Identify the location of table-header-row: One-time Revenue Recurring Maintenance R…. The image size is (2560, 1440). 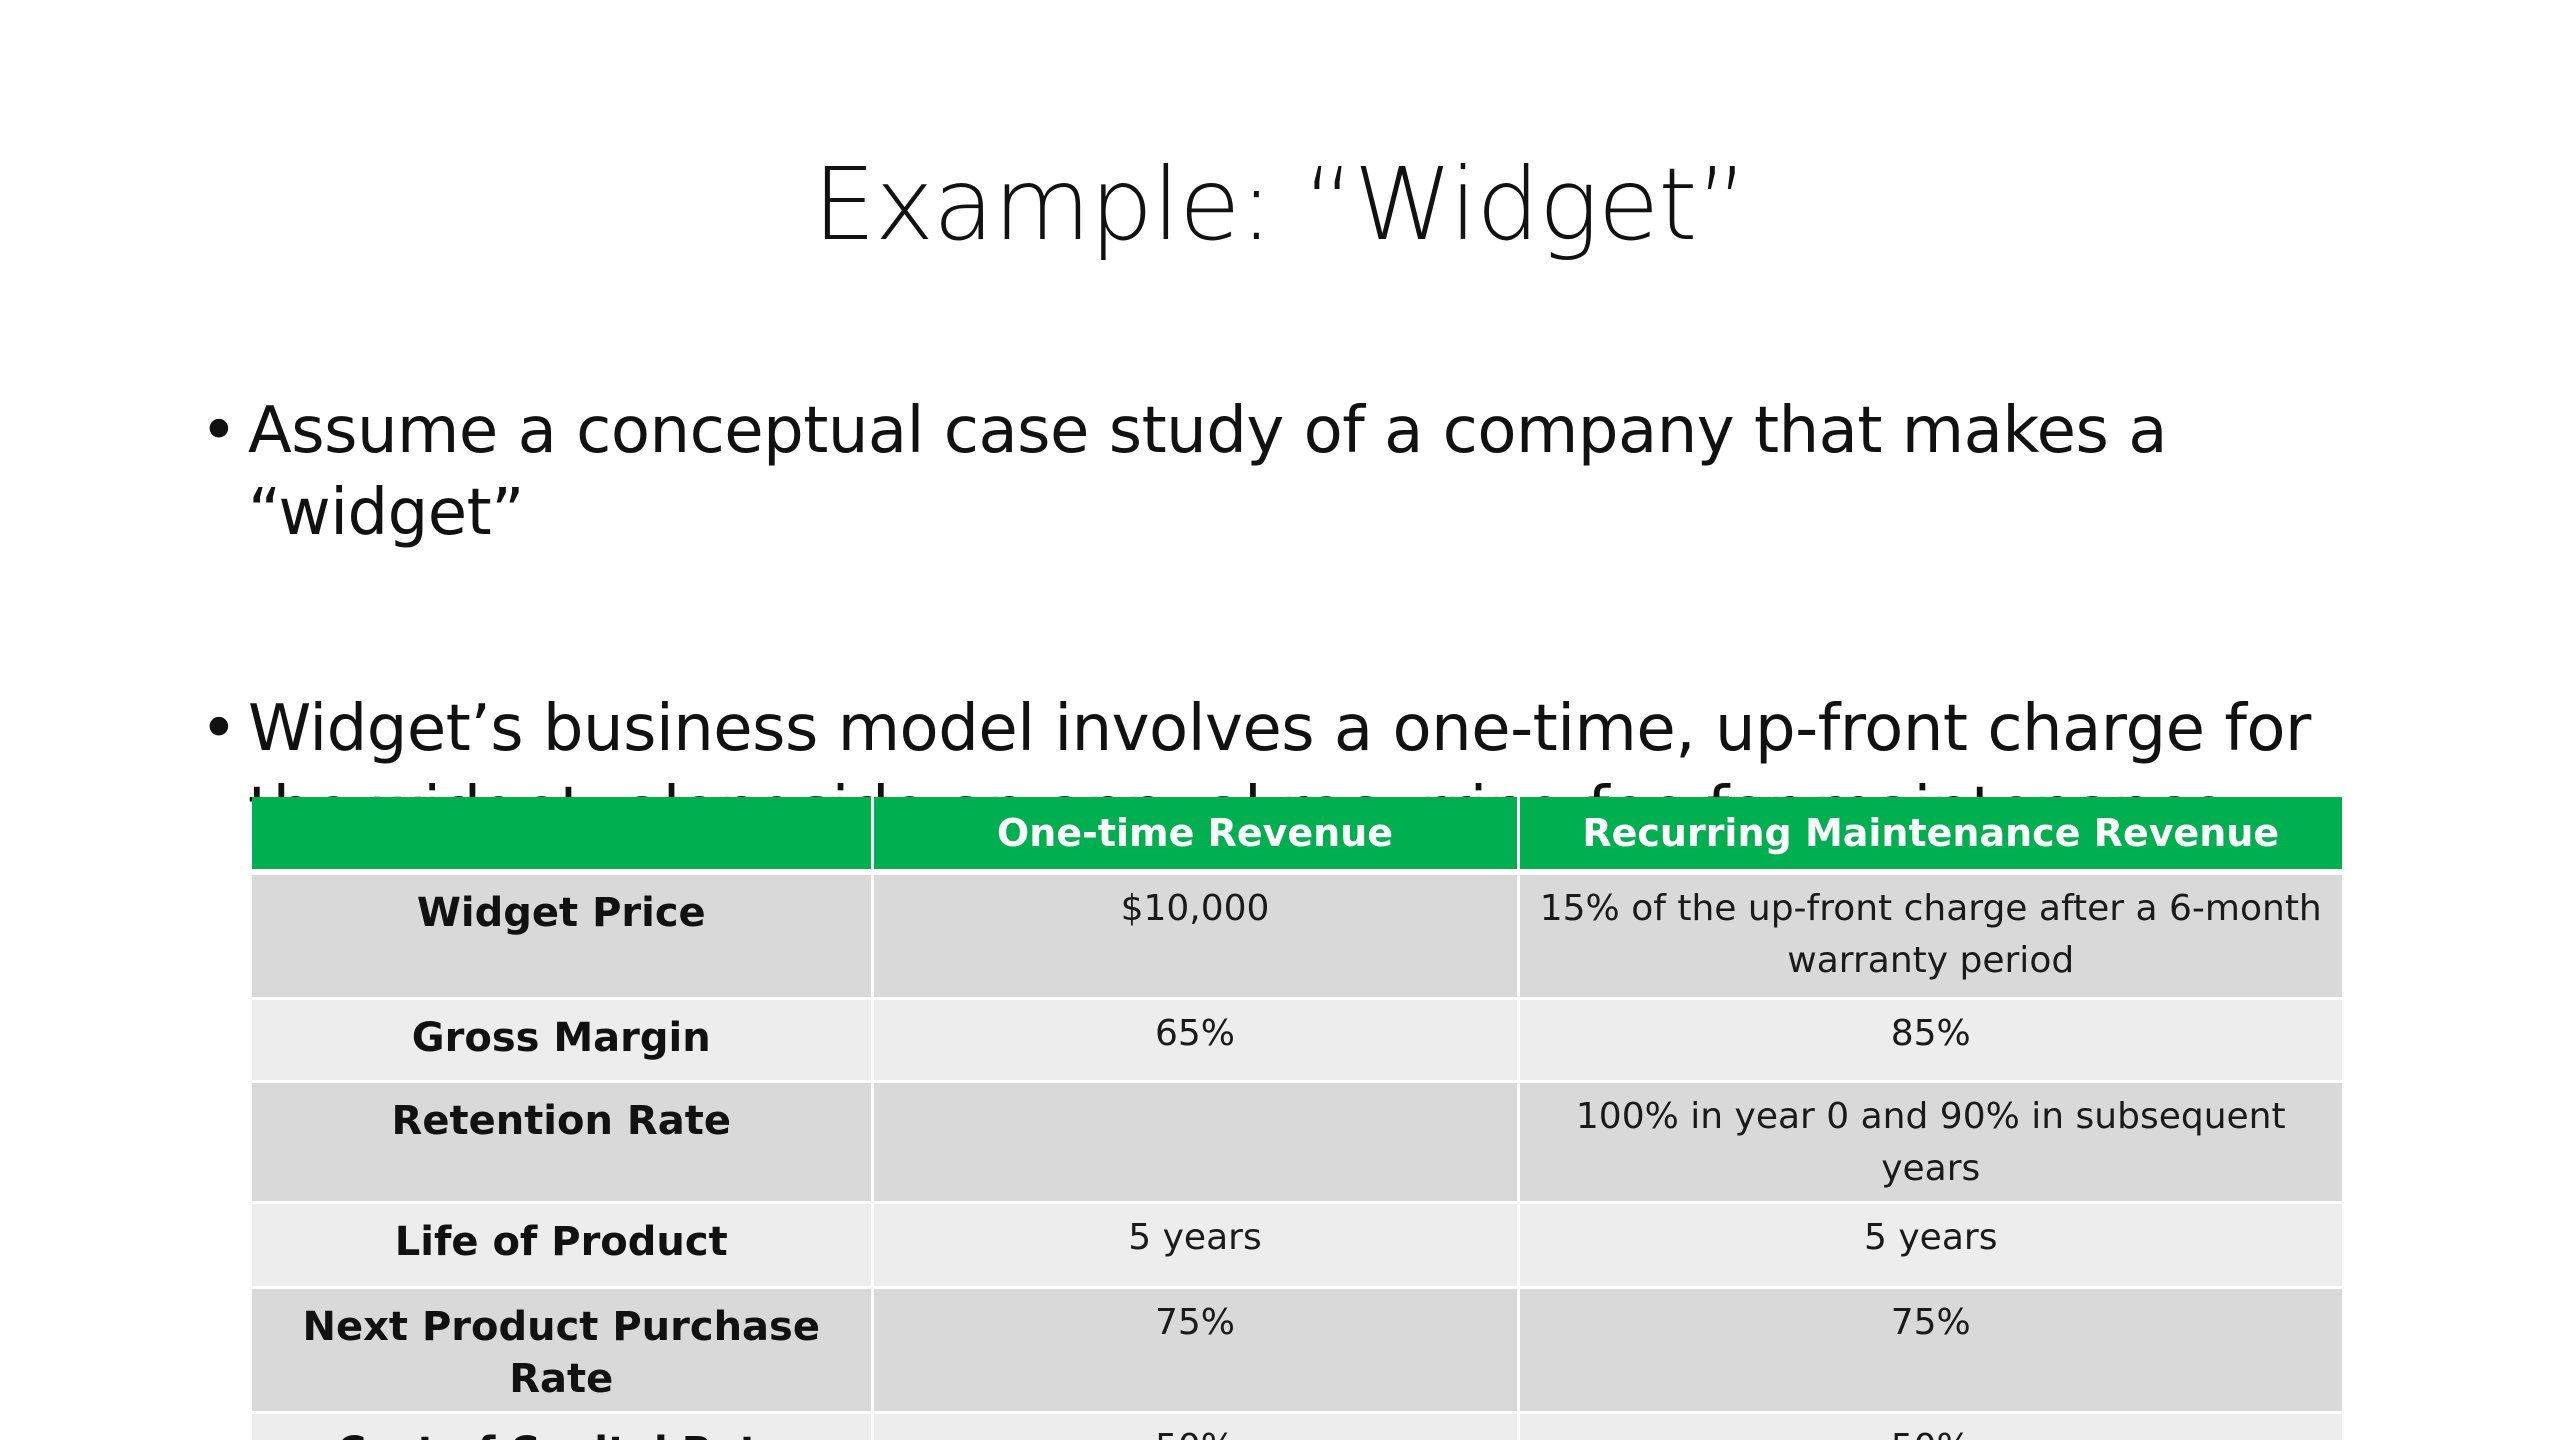
(1297, 836).